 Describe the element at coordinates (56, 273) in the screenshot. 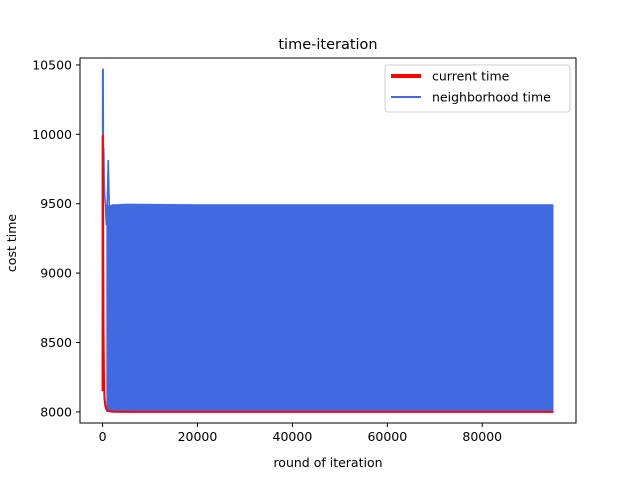

I see `y-tick-label: 9000` at that location.